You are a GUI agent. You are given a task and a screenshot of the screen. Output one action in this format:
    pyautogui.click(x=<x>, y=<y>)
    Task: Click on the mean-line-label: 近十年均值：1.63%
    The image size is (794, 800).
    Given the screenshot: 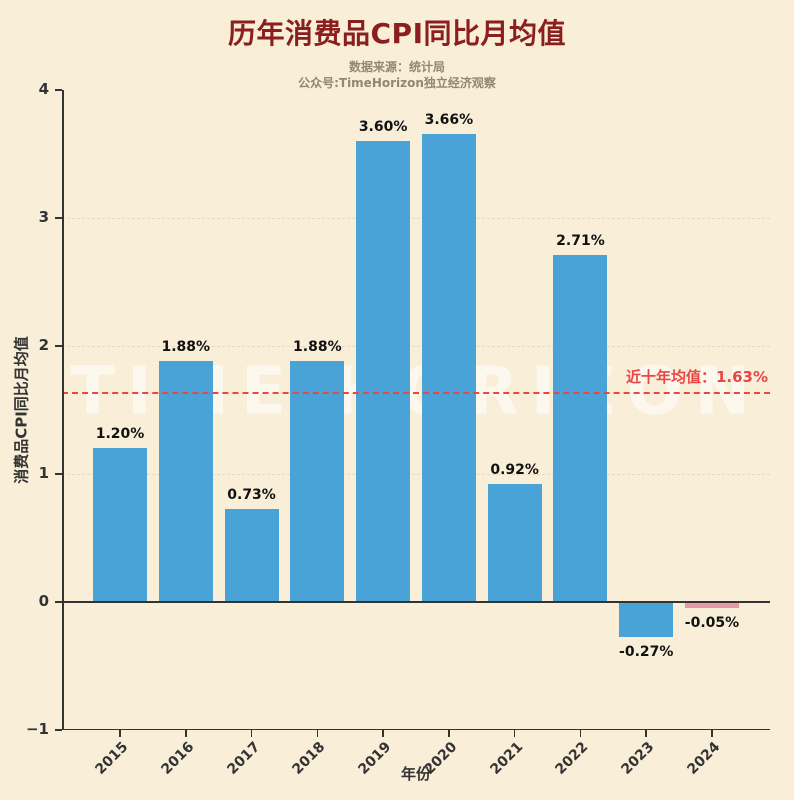 What is the action you would take?
    pyautogui.click(x=696, y=377)
    